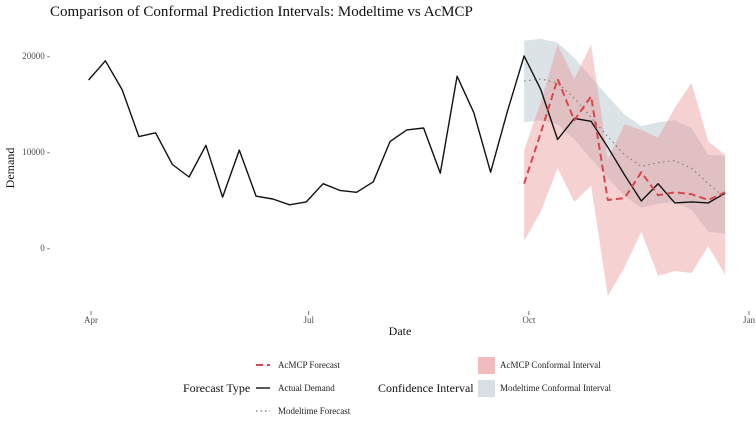 The image size is (756, 432). What do you see at coordinates (91, 320) in the screenshot?
I see `x-tick-label: Apr` at bounding box center [91, 320].